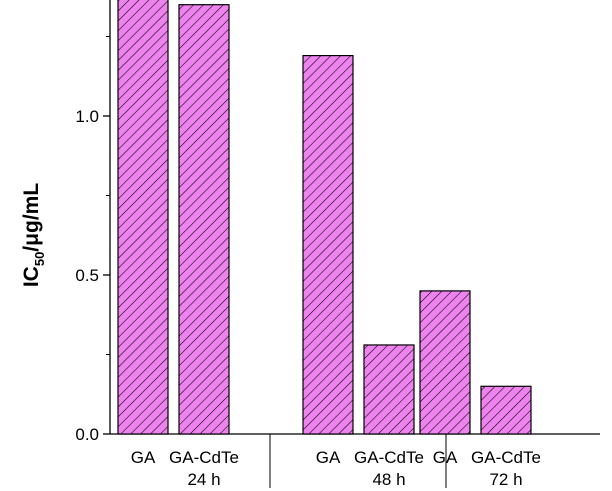  I want to click on group-label: 24 h, so click(203, 479).